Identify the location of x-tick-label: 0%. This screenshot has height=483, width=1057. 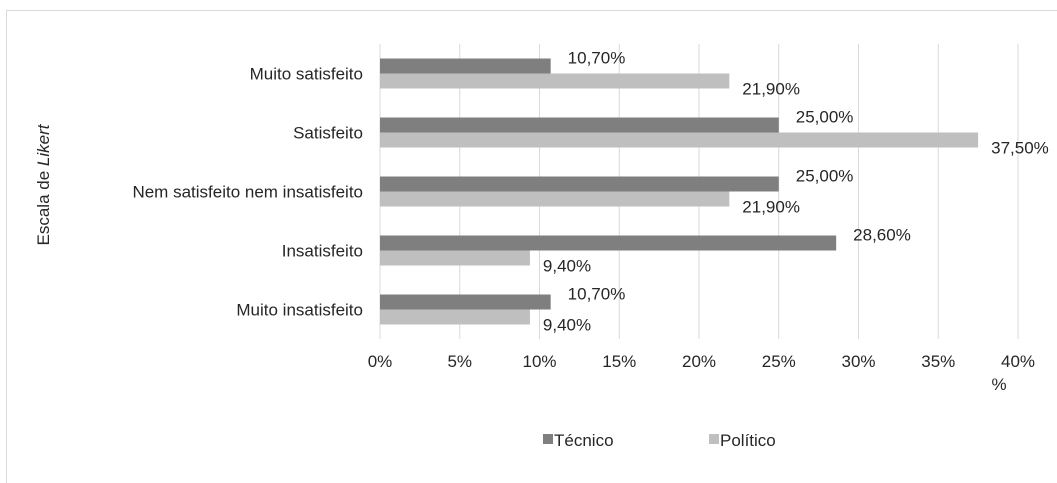
(380, 361).